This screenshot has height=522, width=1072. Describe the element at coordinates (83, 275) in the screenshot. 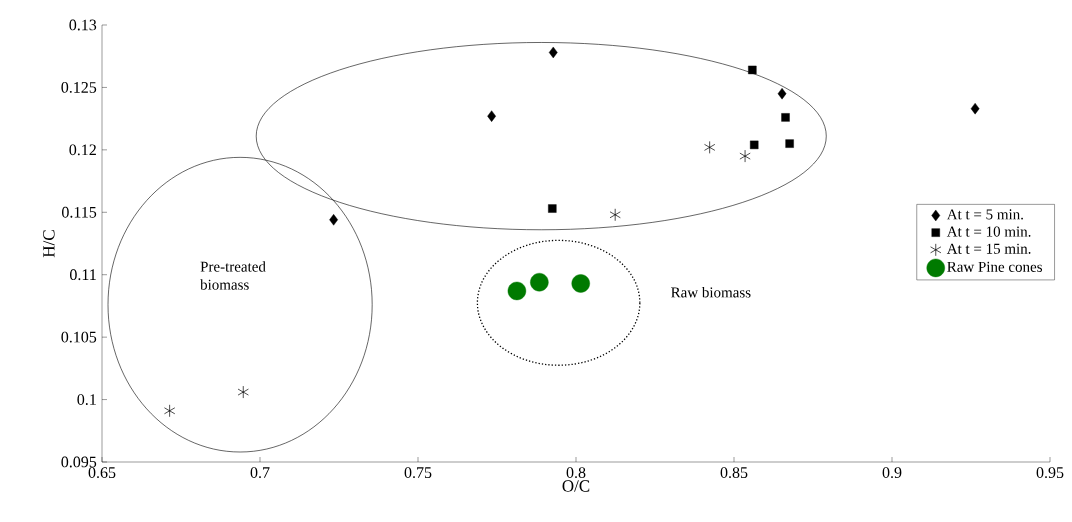

I see `y-tick-label: 0.11` at that location.